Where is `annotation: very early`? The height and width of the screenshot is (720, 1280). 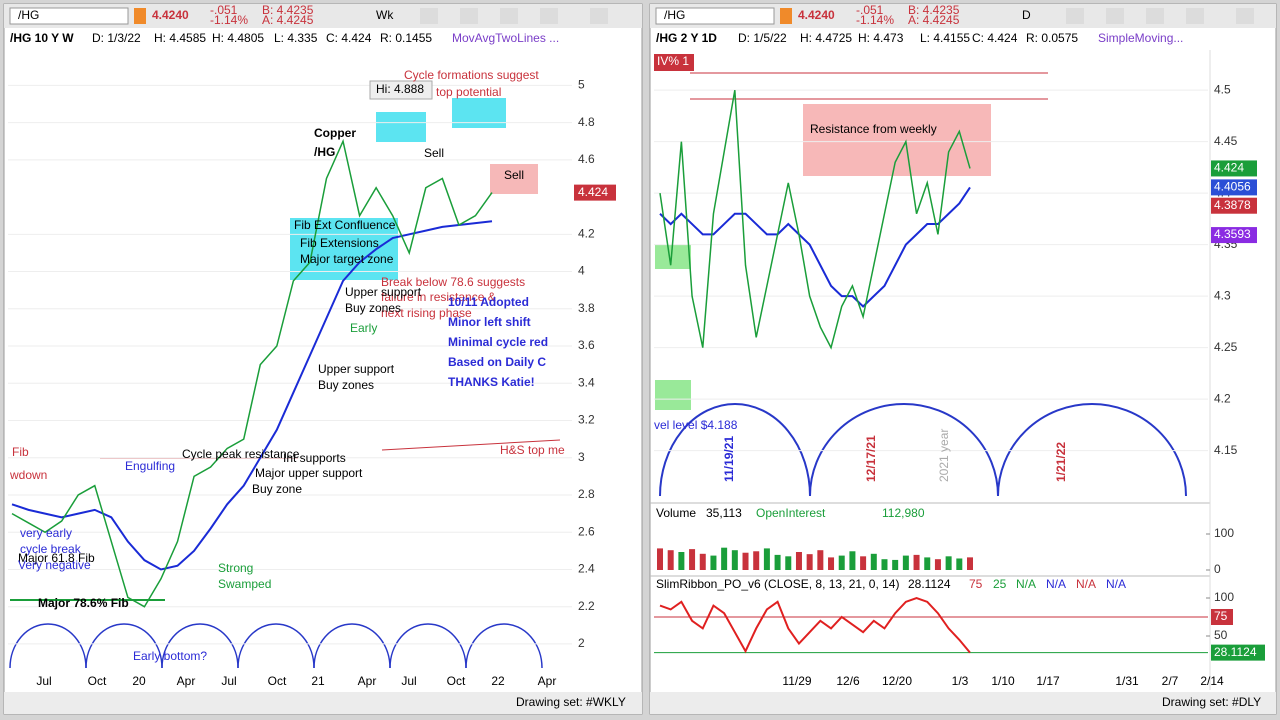
annotation: very early is located at coordinates (46, 533).